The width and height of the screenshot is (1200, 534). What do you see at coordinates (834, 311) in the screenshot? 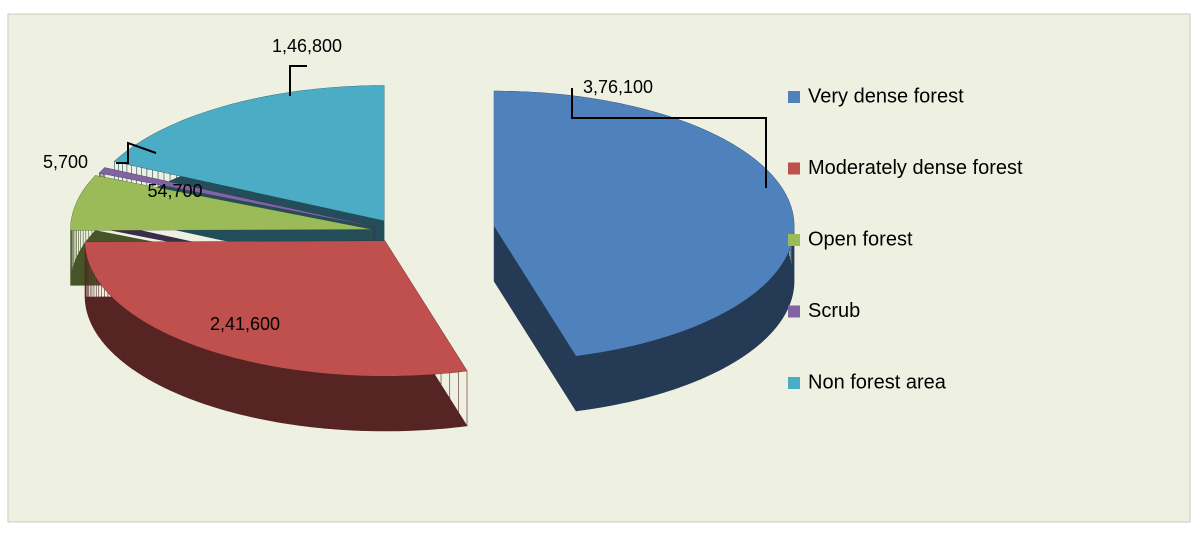
I see `legend-label: Scrub` at bounding box center [834, 311].